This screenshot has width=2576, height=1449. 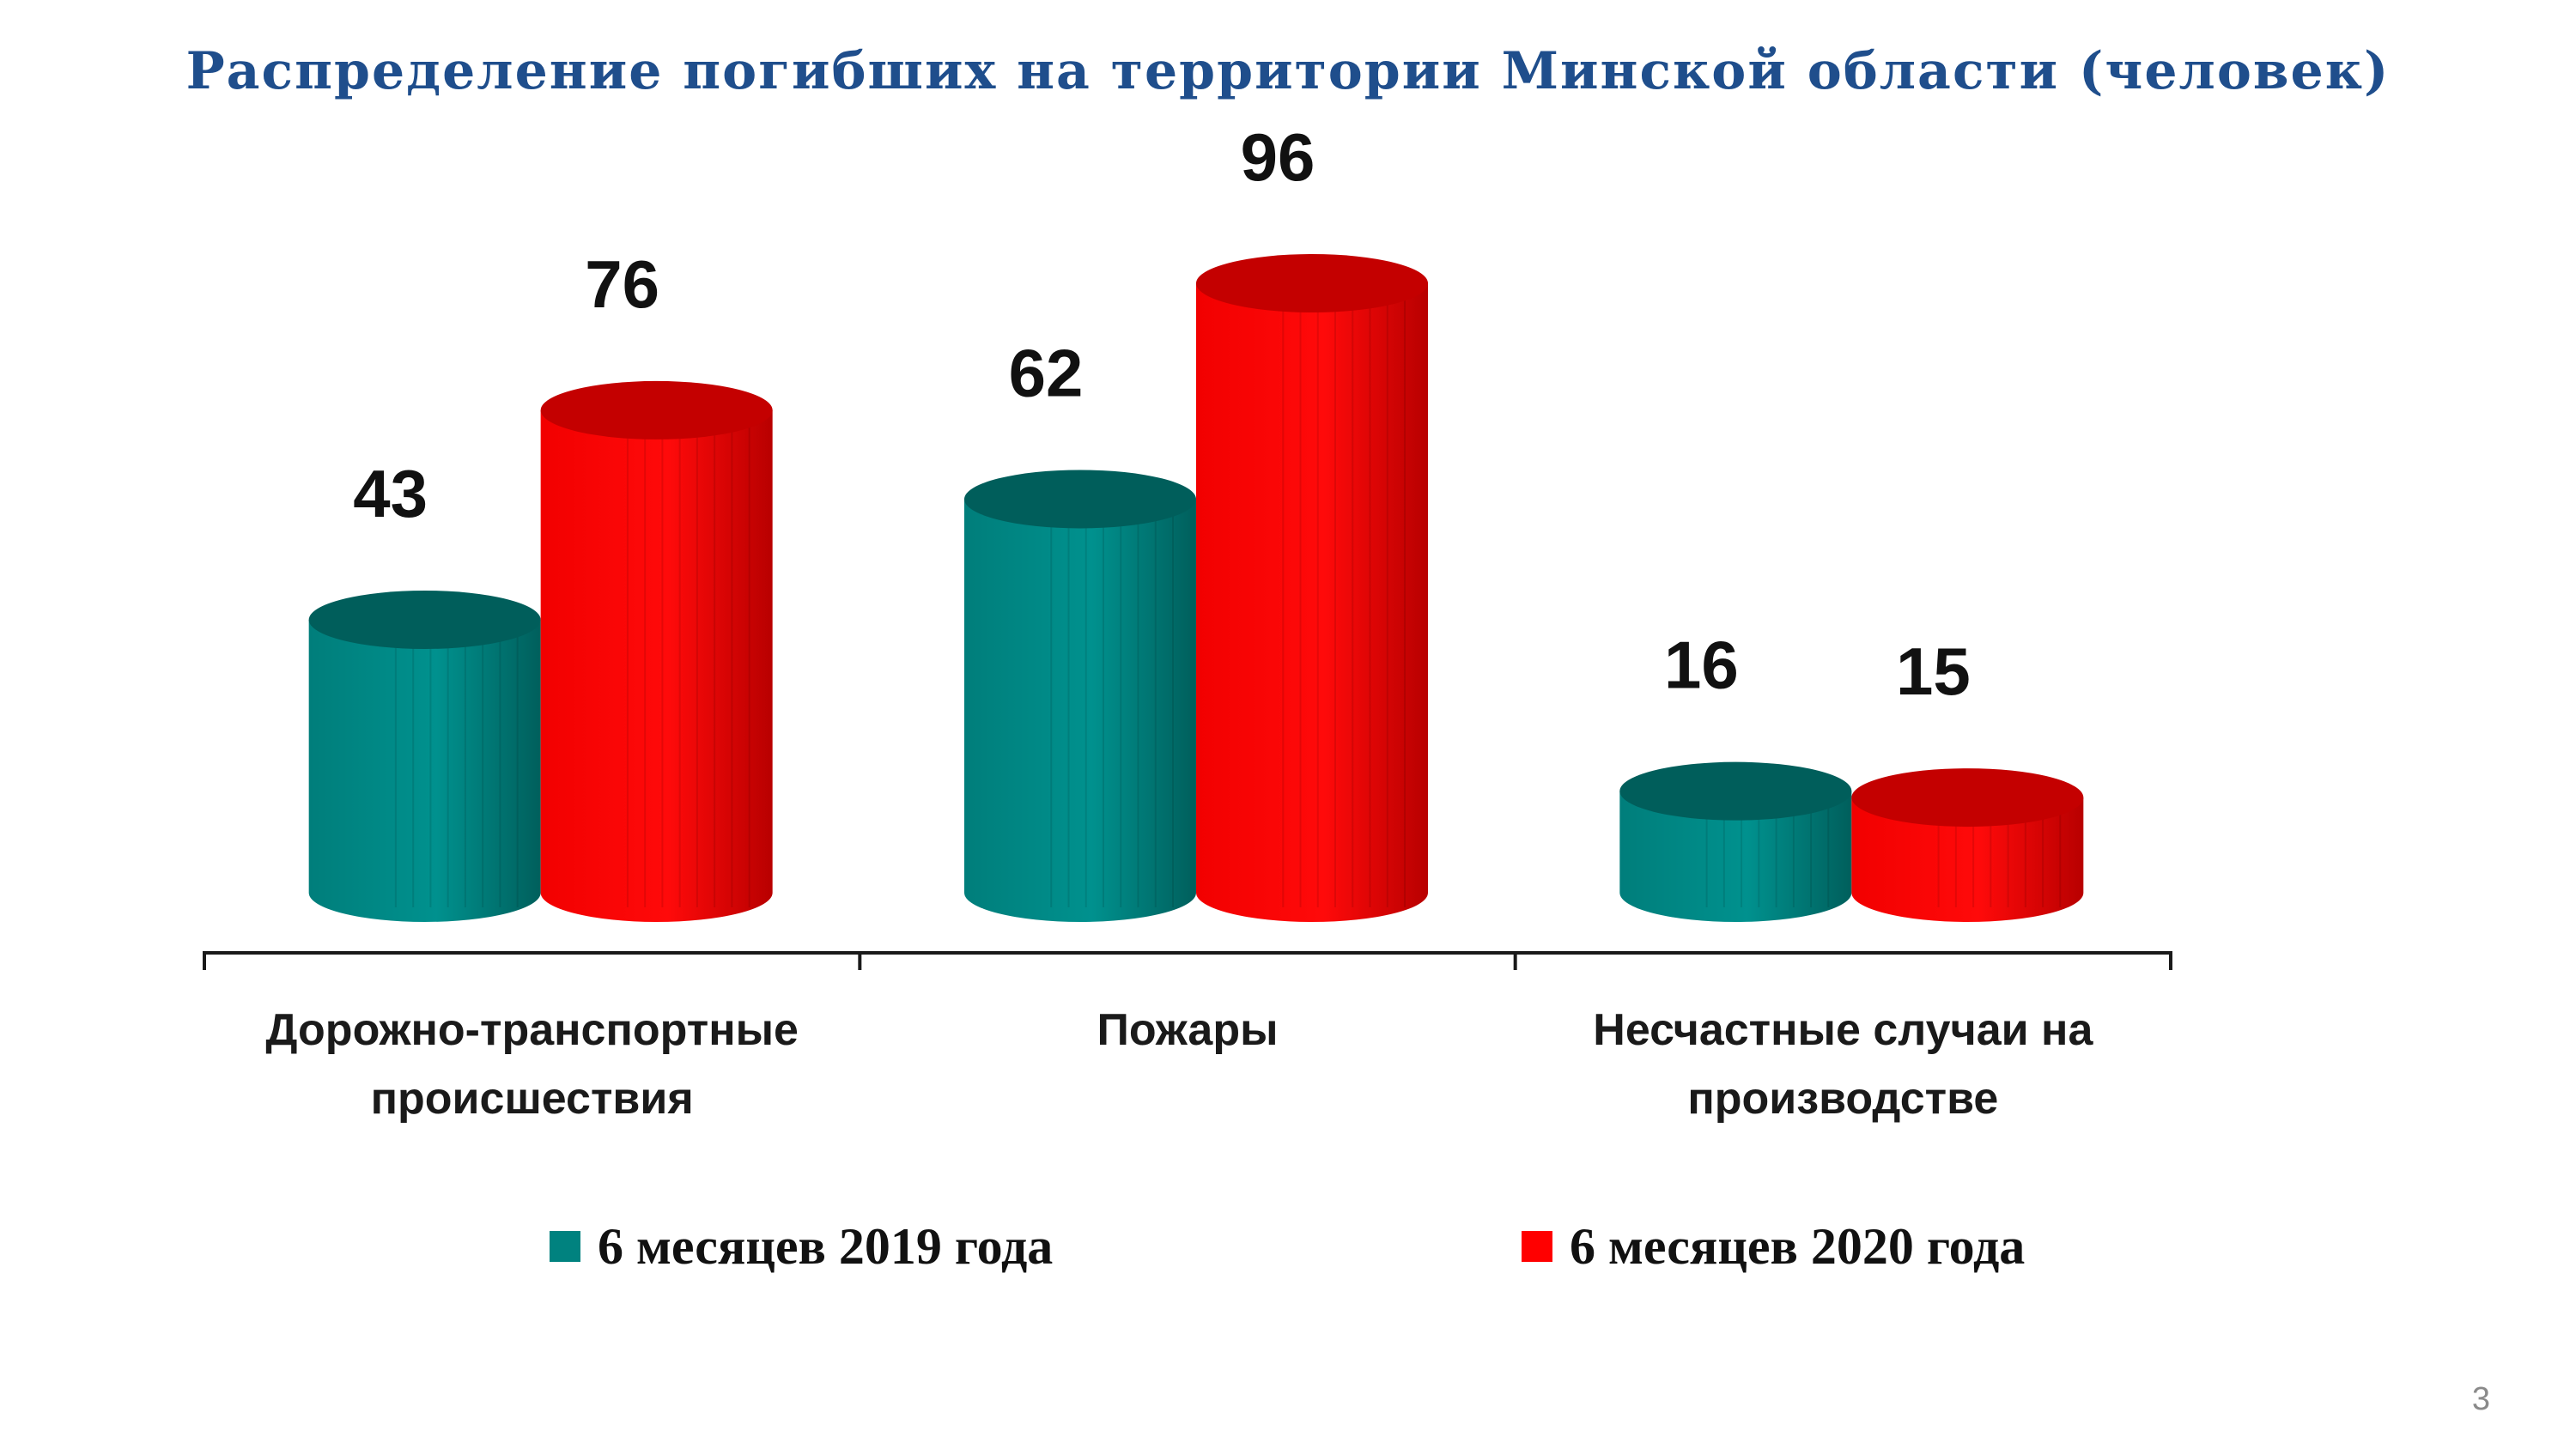 What do you see at coordinates (1188, 960) in the screenshot?
I see `x-axis` at bounding box center [1188, 960].